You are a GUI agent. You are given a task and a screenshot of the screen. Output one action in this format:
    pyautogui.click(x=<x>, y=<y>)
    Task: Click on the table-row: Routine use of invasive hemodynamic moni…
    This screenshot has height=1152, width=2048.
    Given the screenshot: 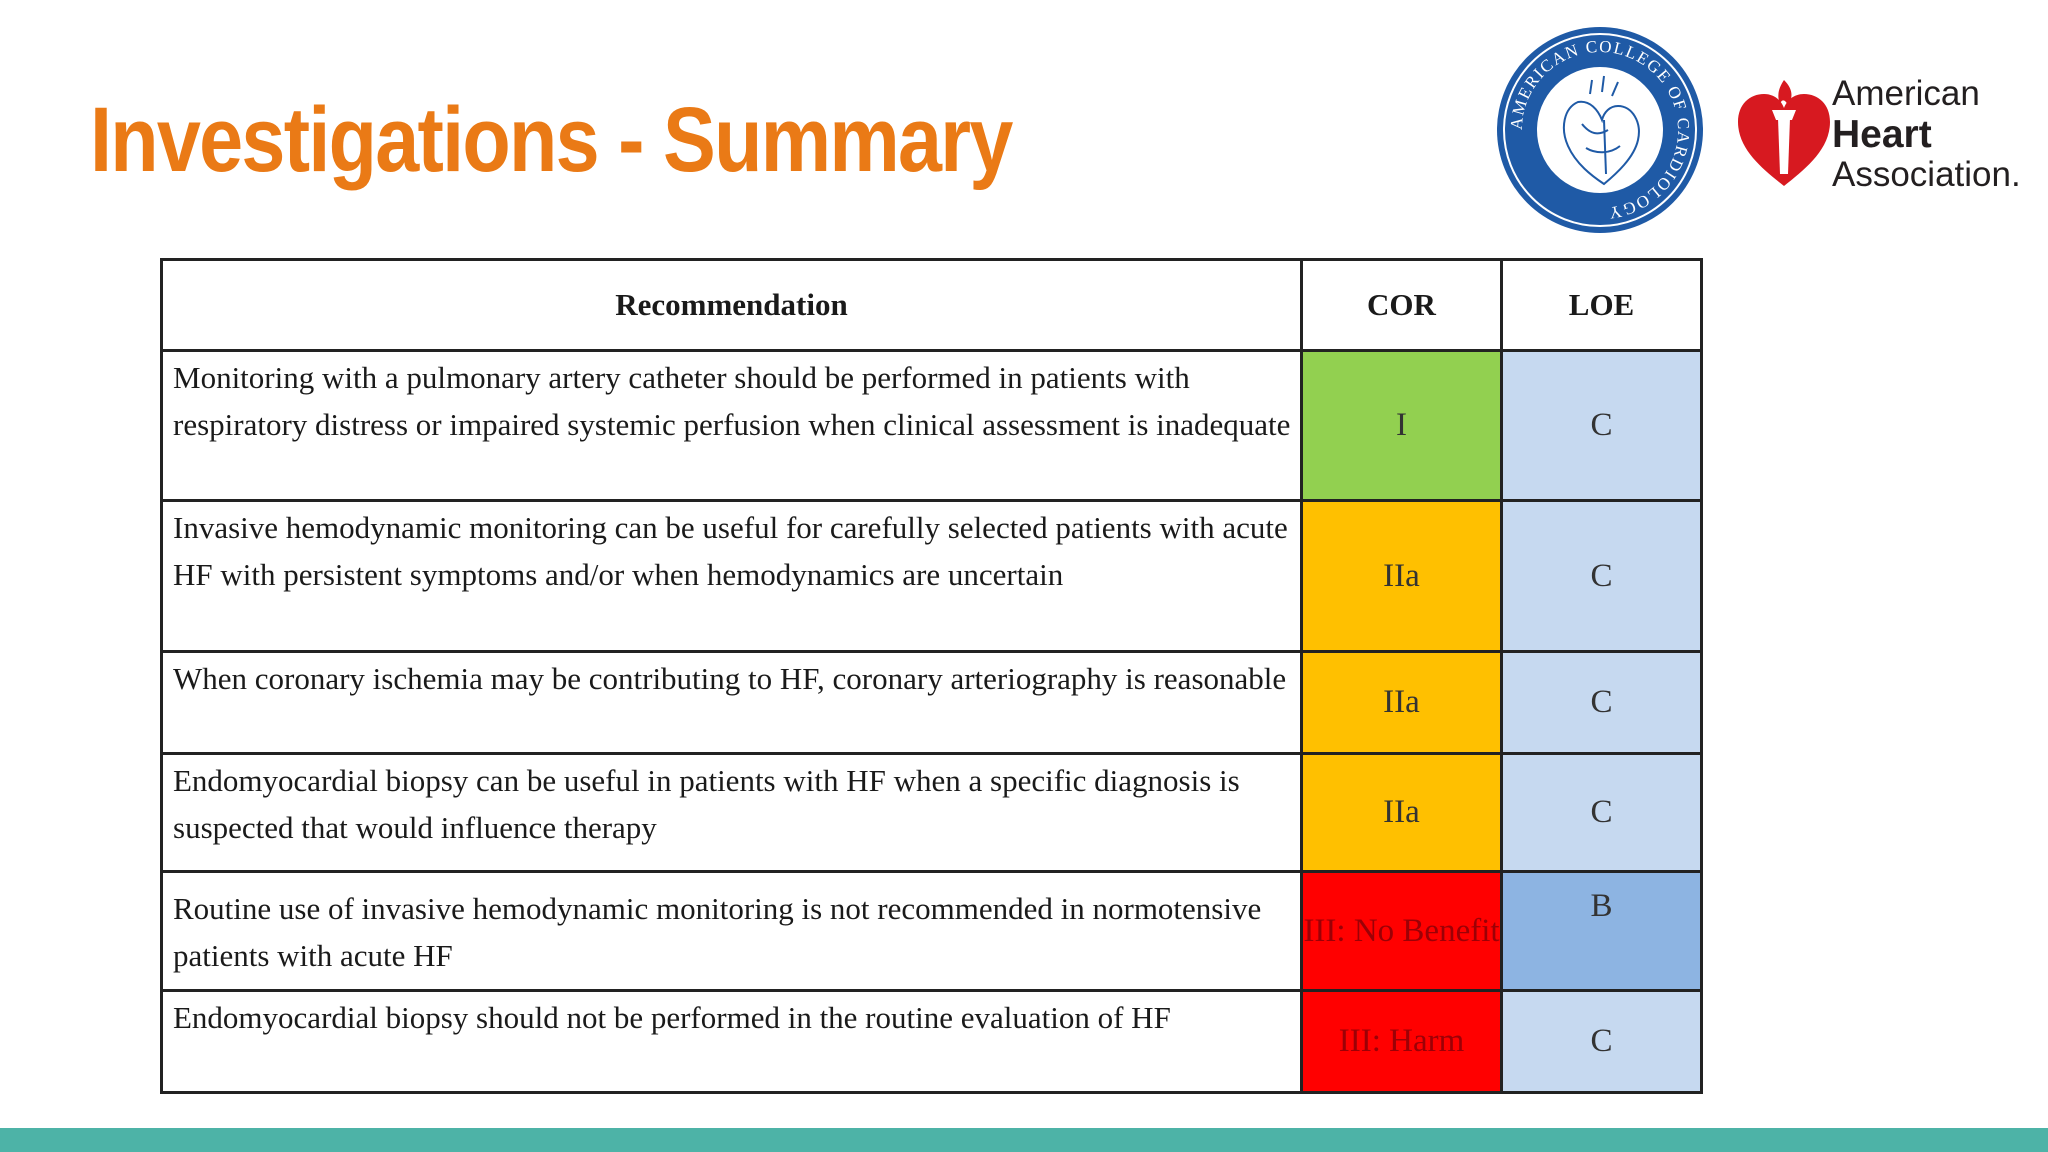 What is the action you would take?
    pyautogui.click(x=931, y=931)
    